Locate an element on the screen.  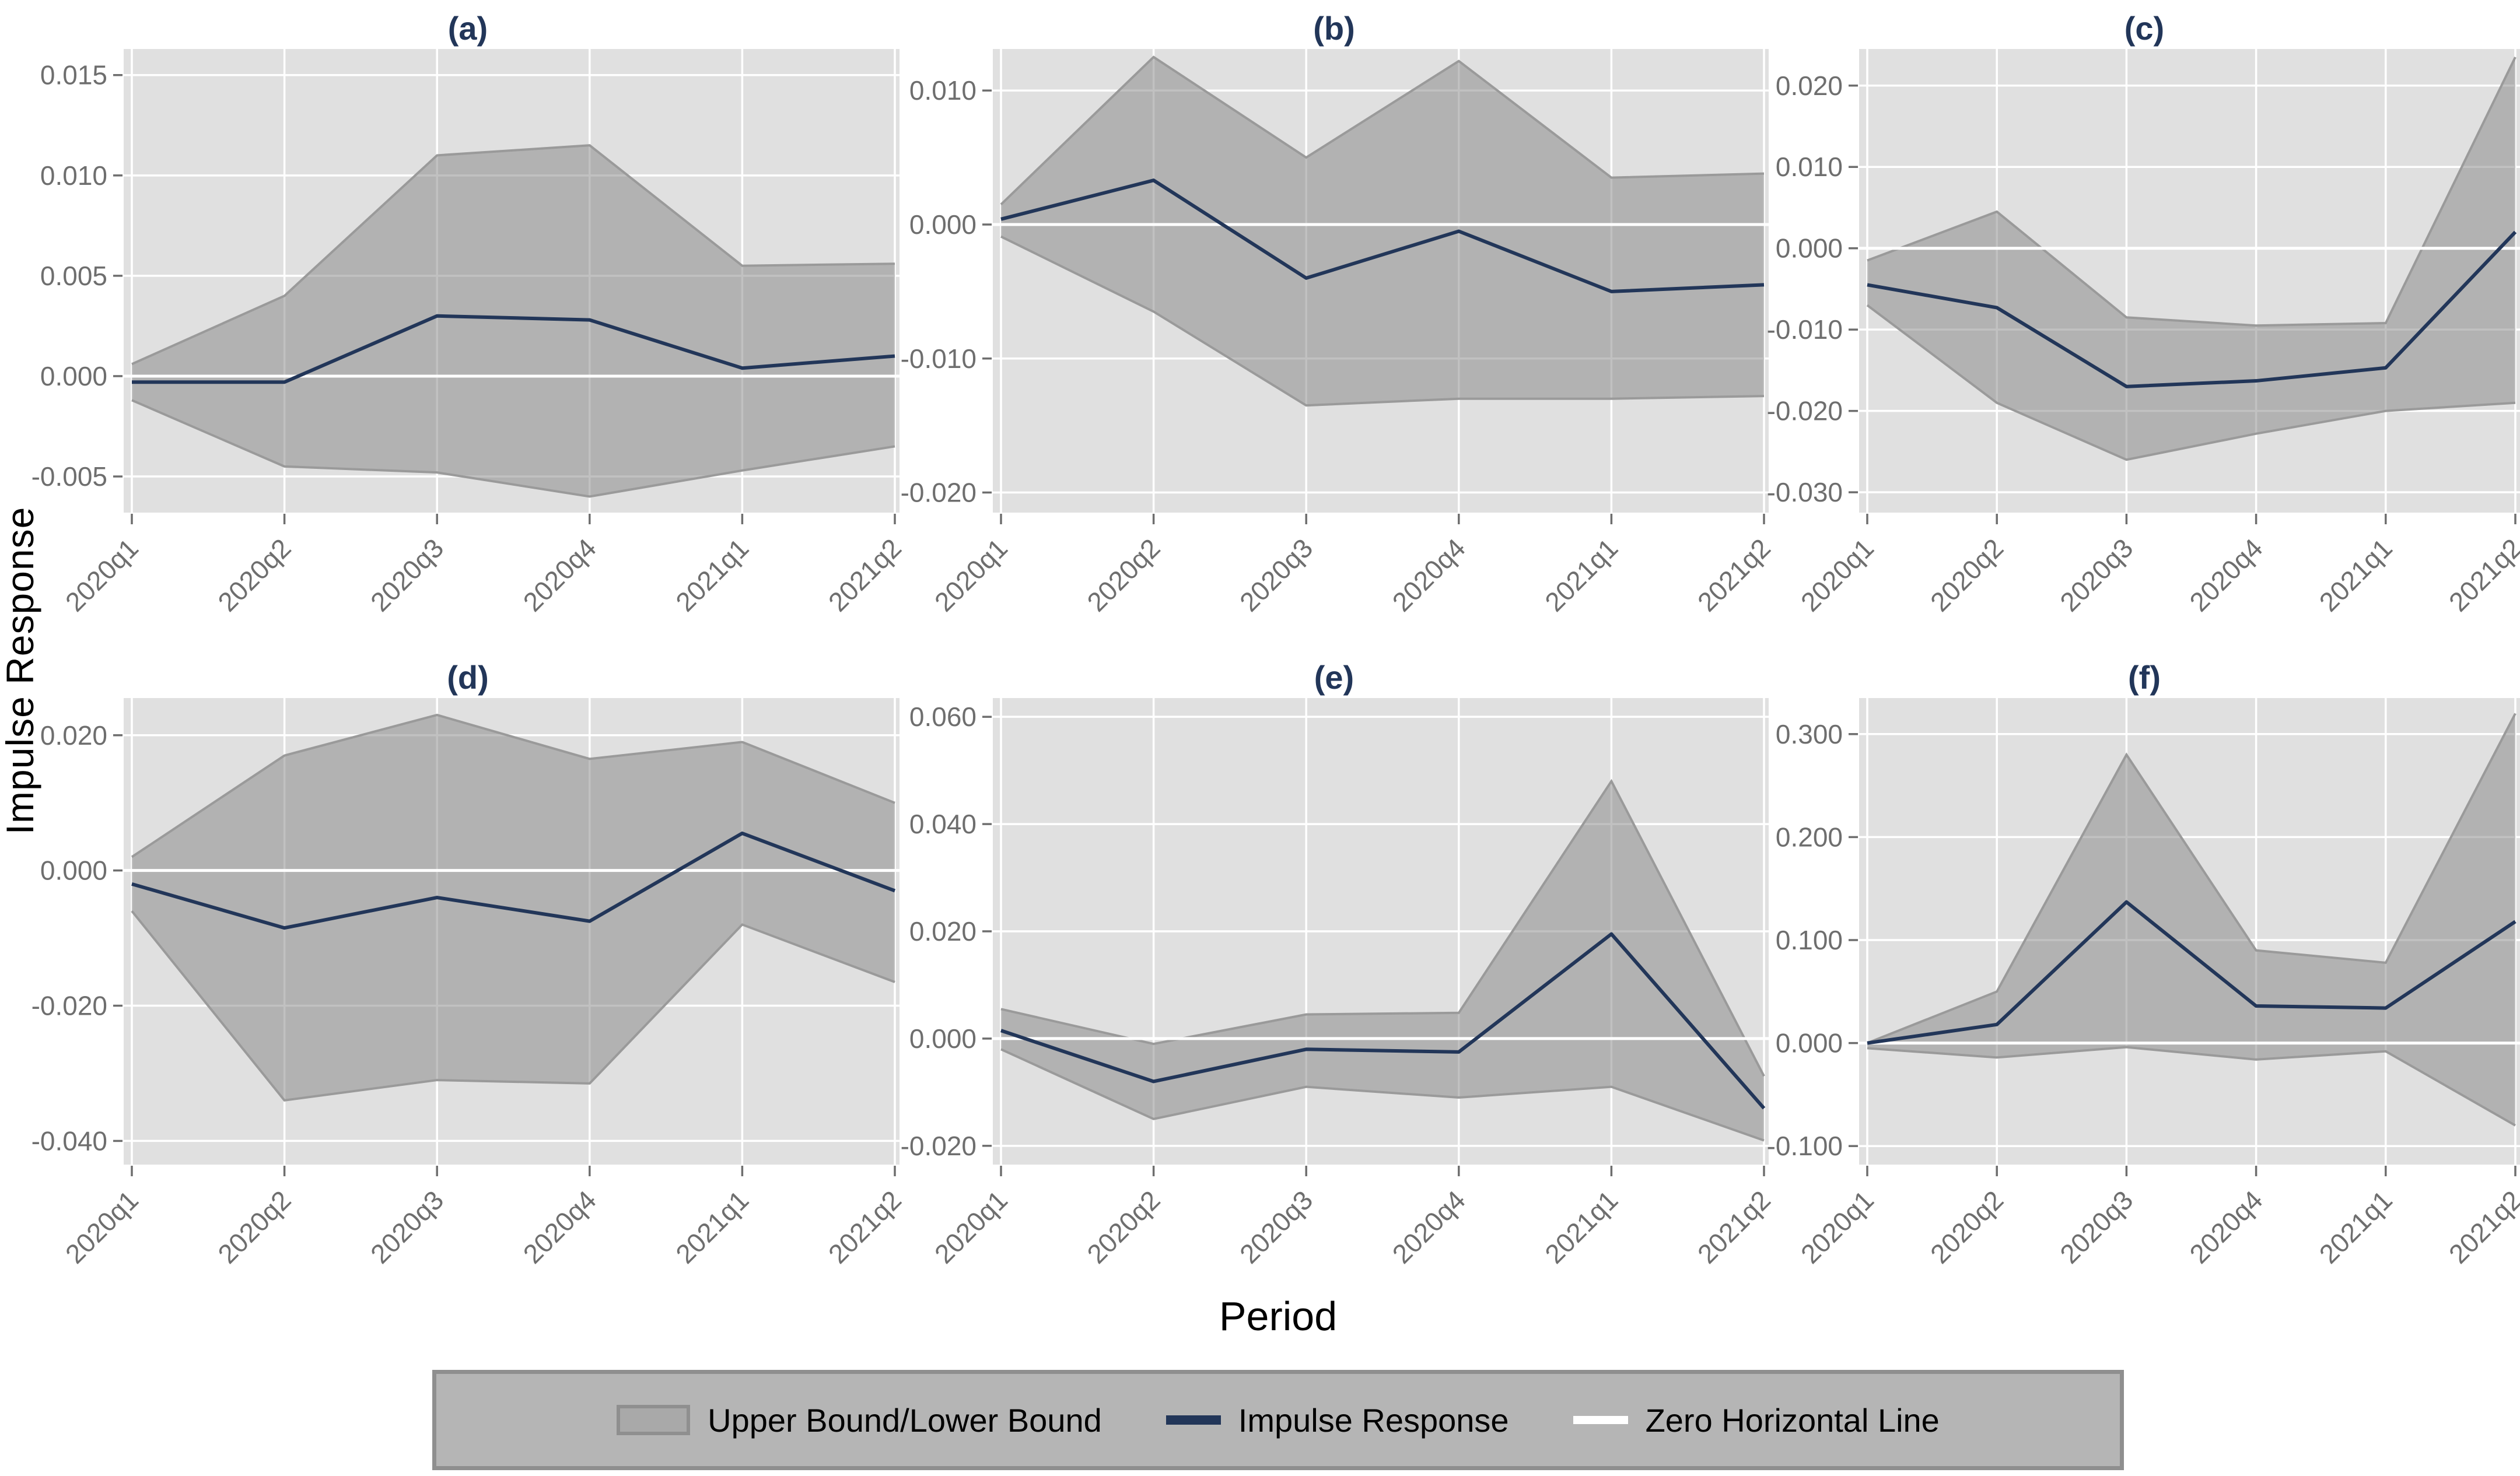
svg-text: -0.100 is located at coordinates (1805, 1146).